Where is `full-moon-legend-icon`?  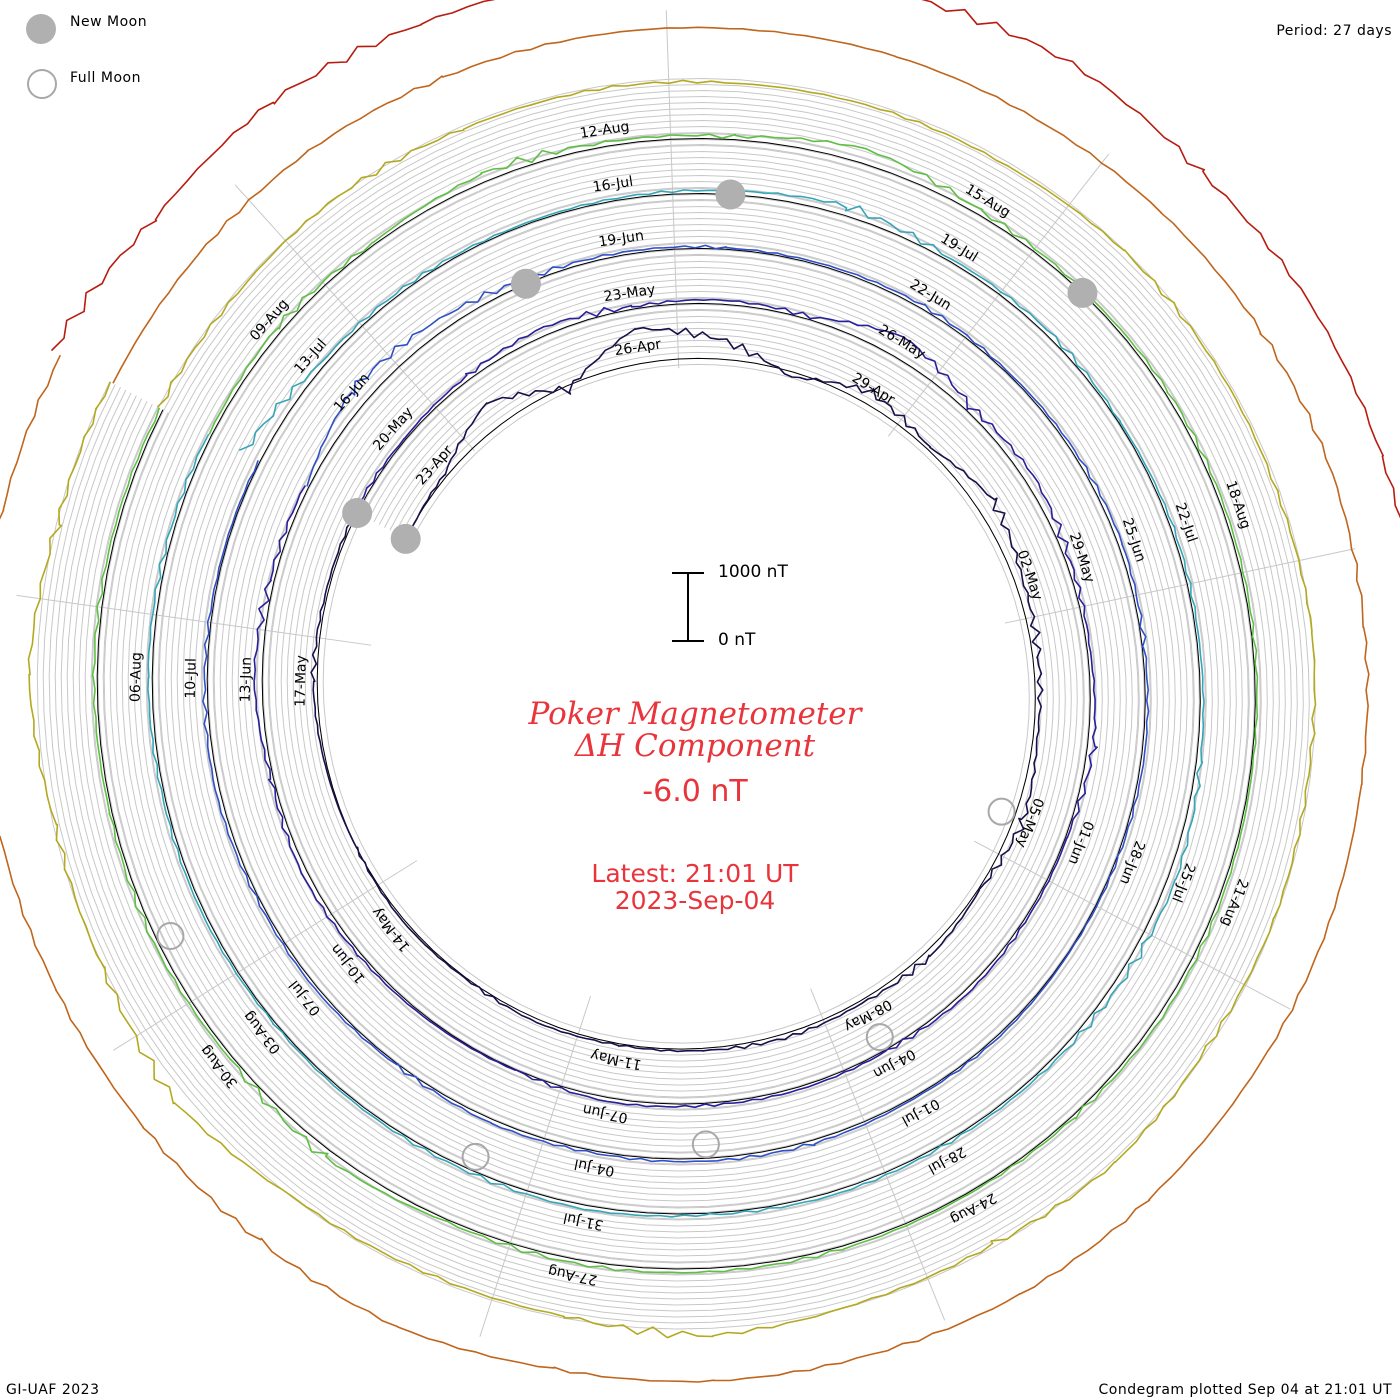 full-moon-legend-icon is located at coordinates (42, 84).